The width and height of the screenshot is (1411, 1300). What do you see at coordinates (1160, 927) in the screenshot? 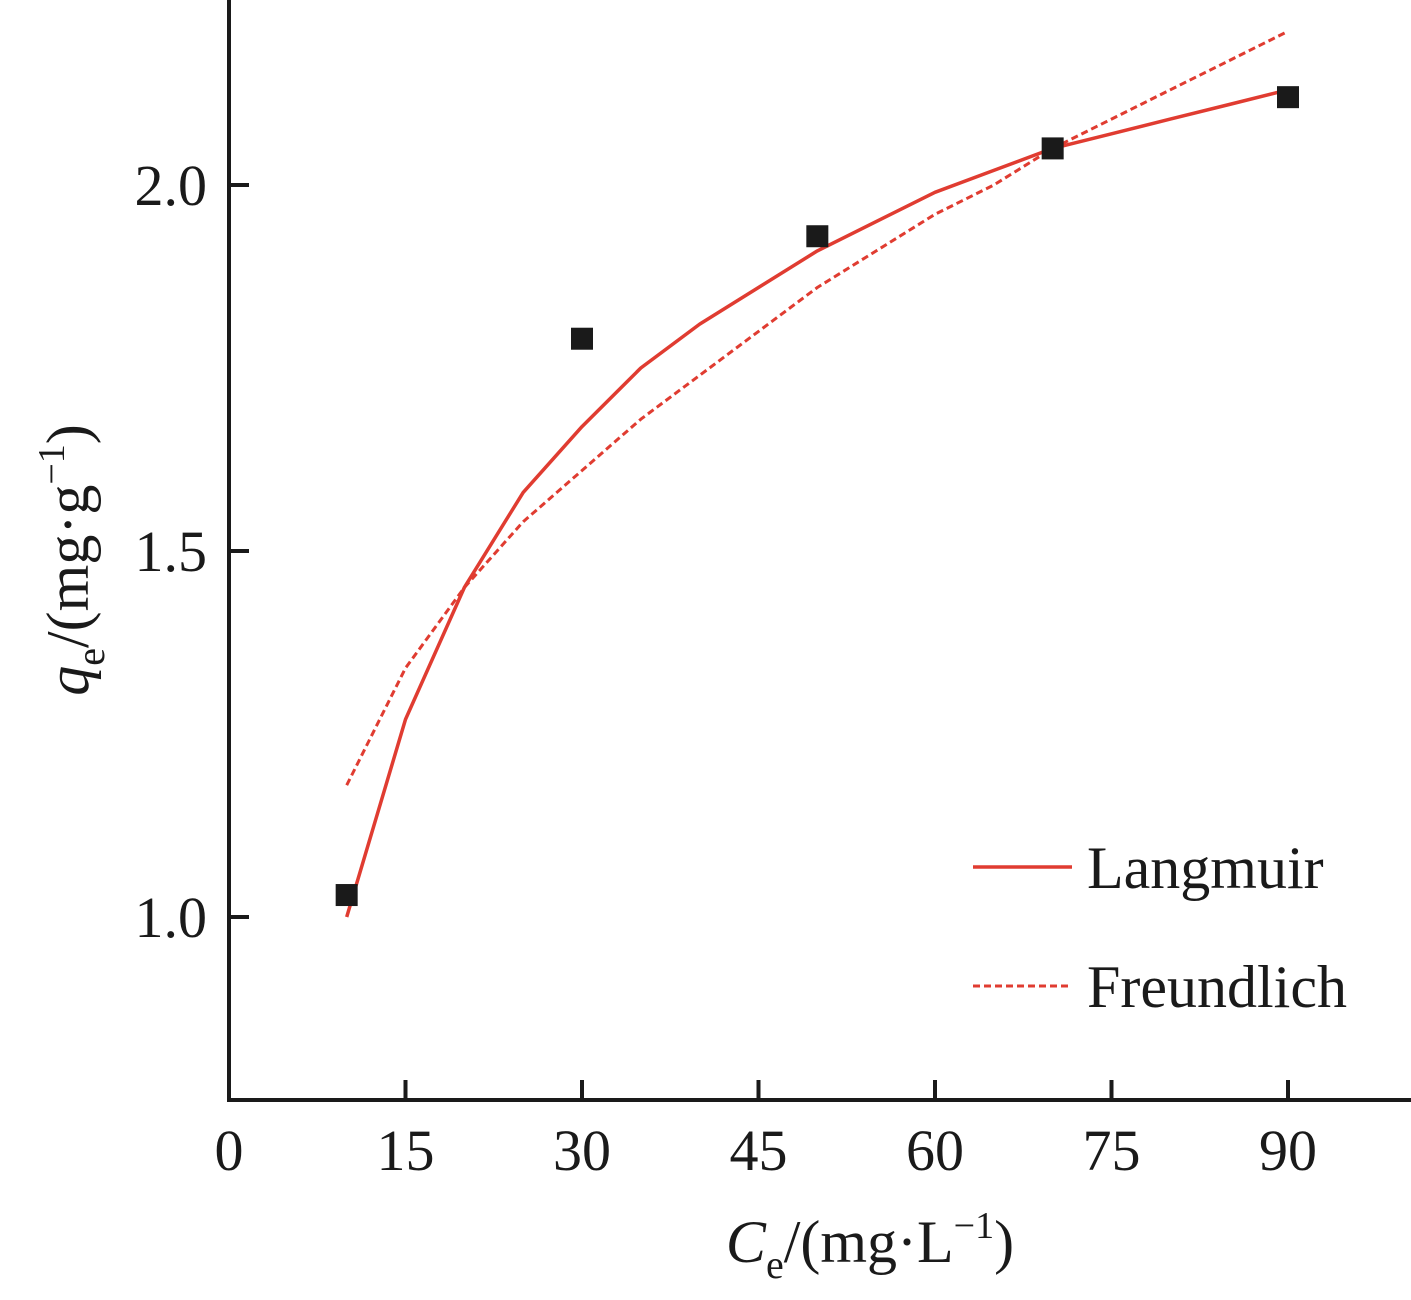
I see `legend: Langmuir Freundlich` at bounding box center [1160, 927].